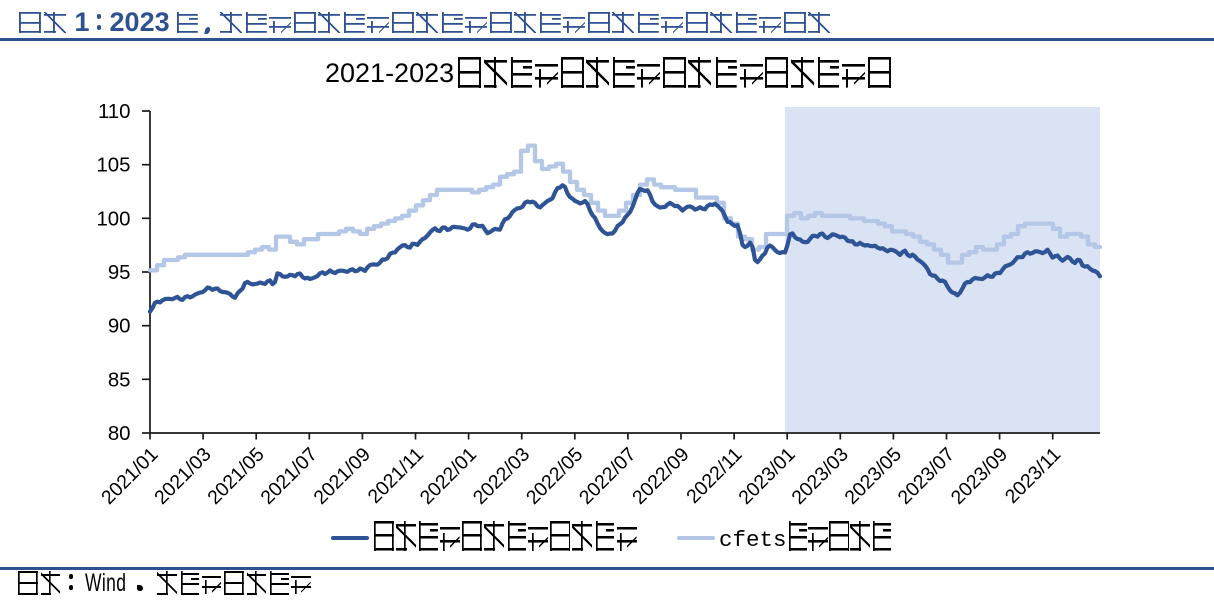  I want to click on svg-text: 2021/11, so click(396, 475).